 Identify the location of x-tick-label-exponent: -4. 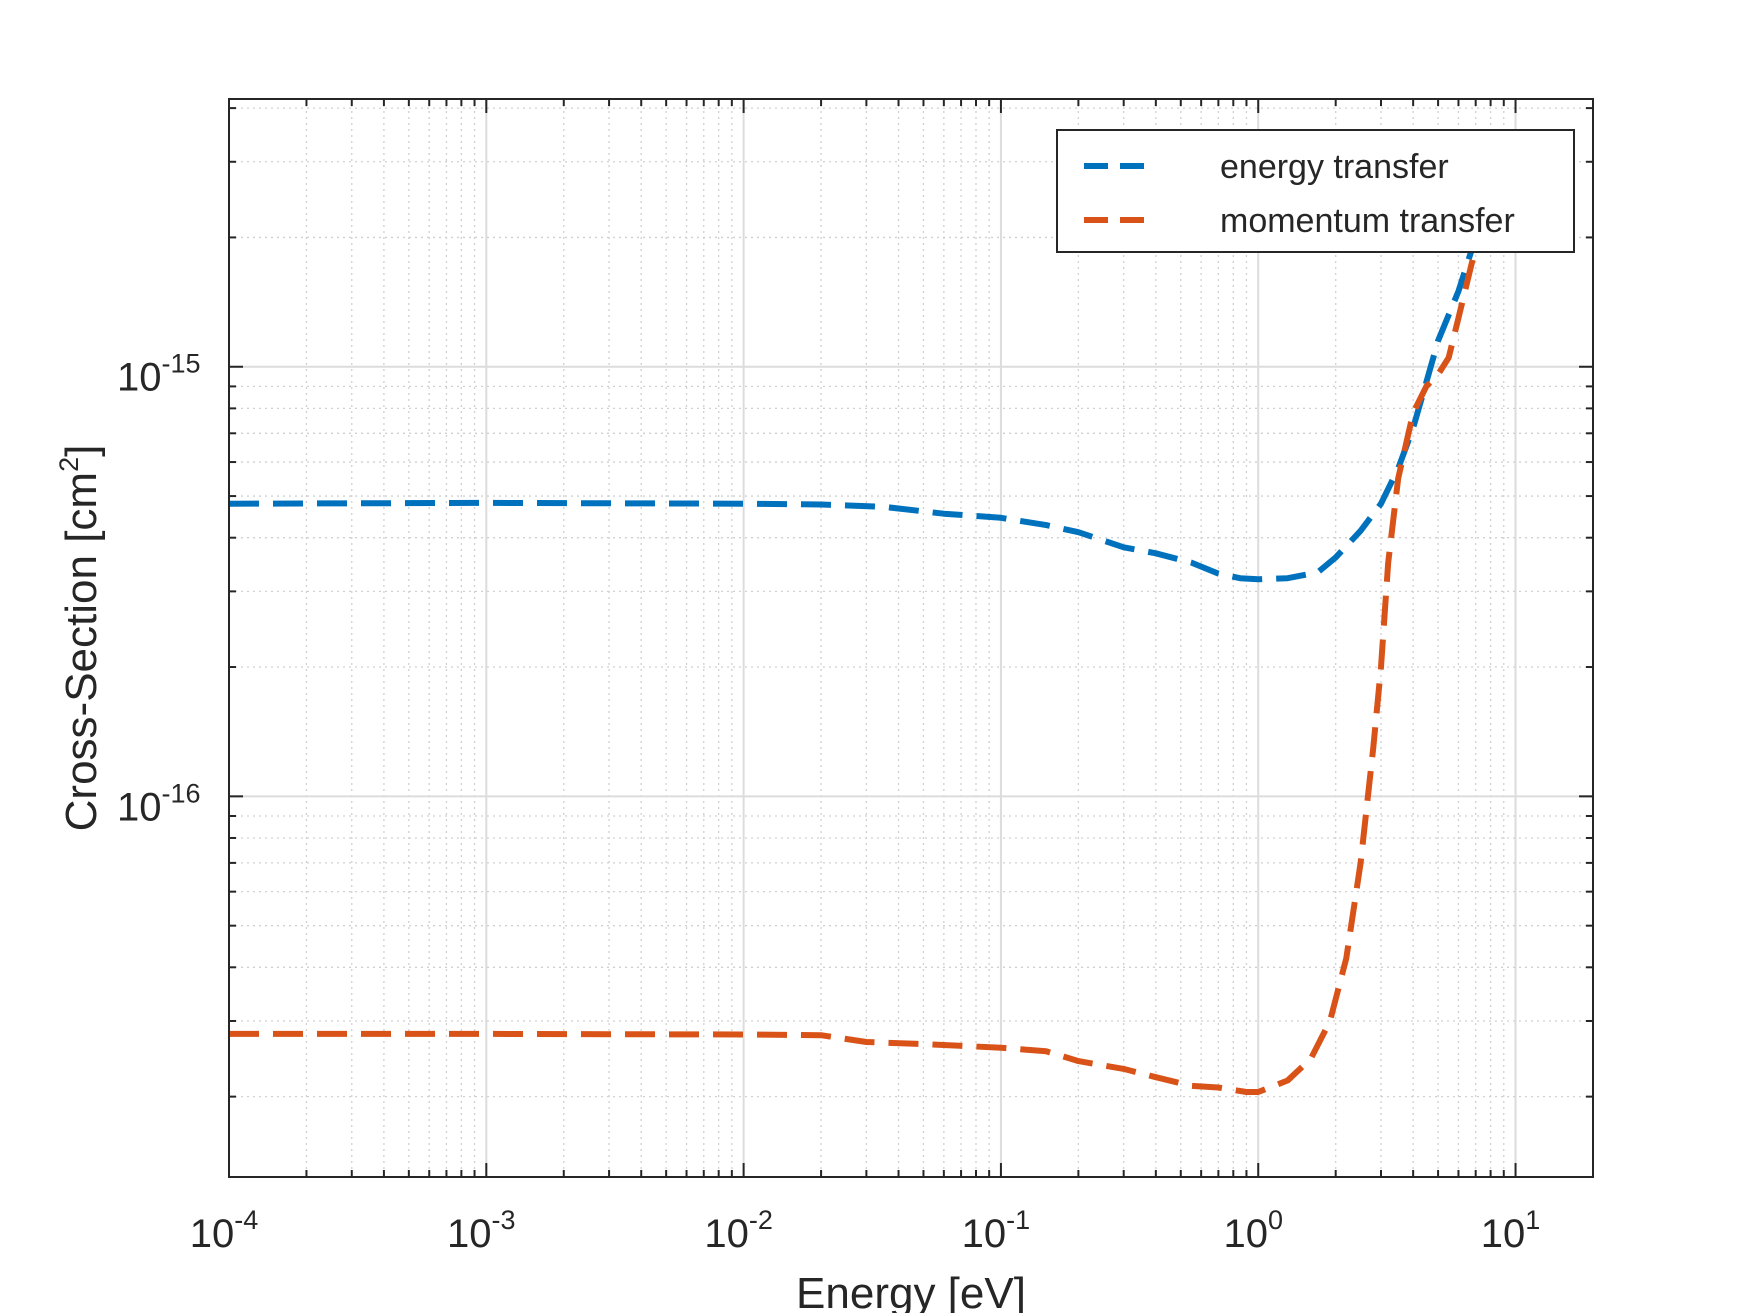
(246, 1220).